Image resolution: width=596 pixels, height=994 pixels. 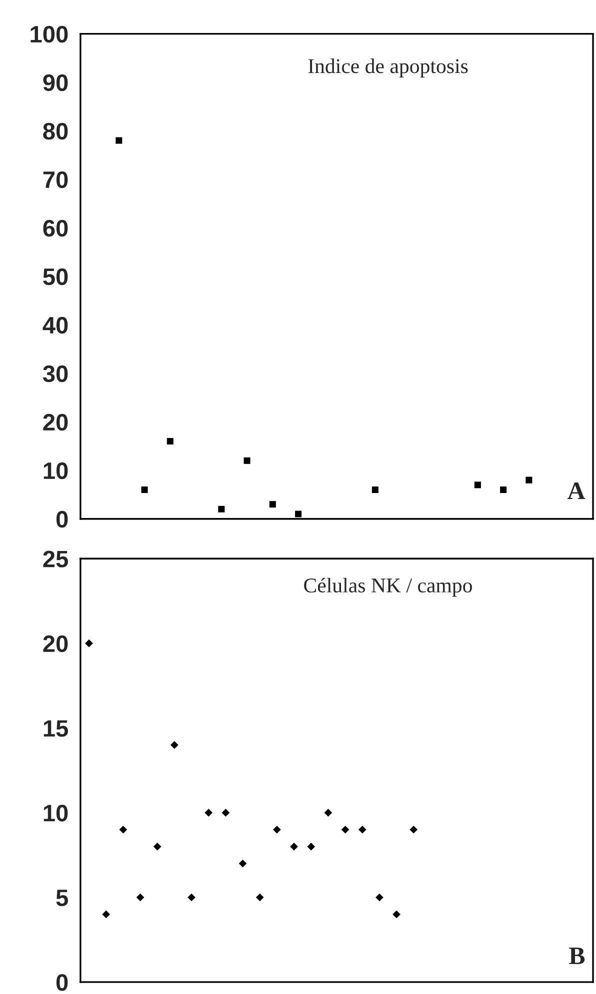 What do you see at coordinates (55, 179) in the screenshot?
I see `y-tick-label: 70` at bounding box center [55, 179].